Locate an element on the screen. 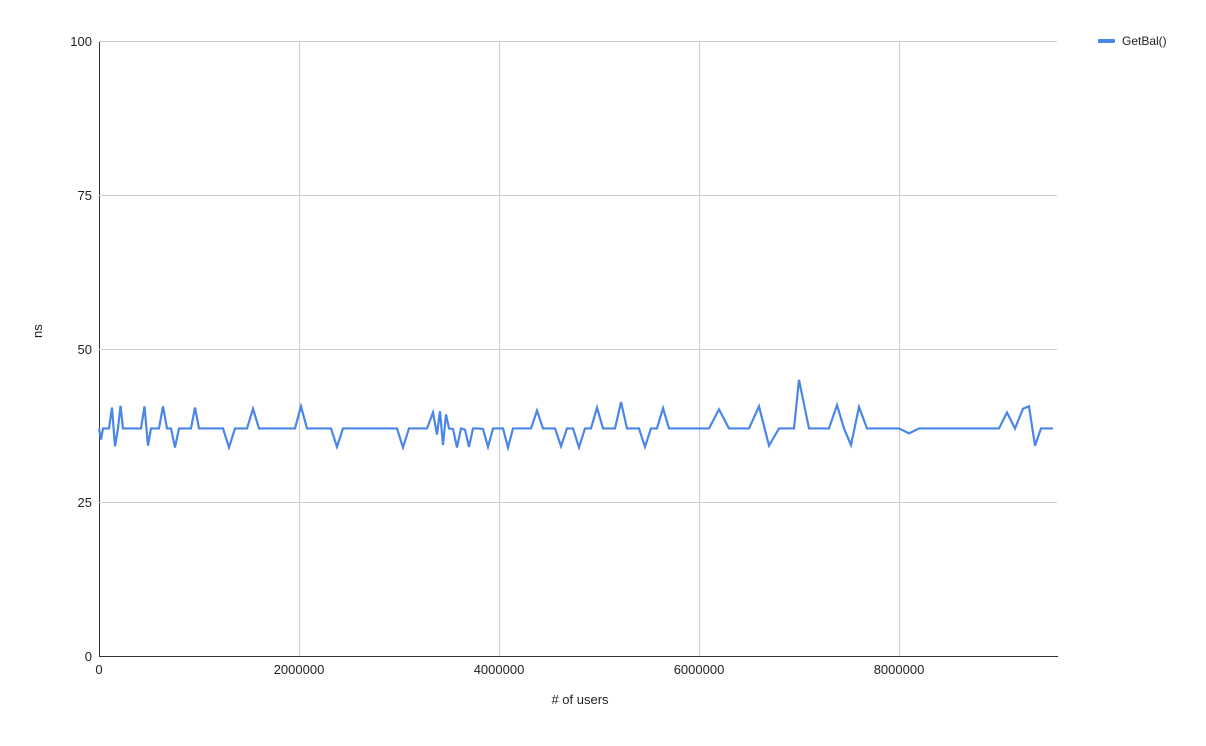 The height and width of the screenshot is (746, 1206). series-line is located at coordinates (576, 414).